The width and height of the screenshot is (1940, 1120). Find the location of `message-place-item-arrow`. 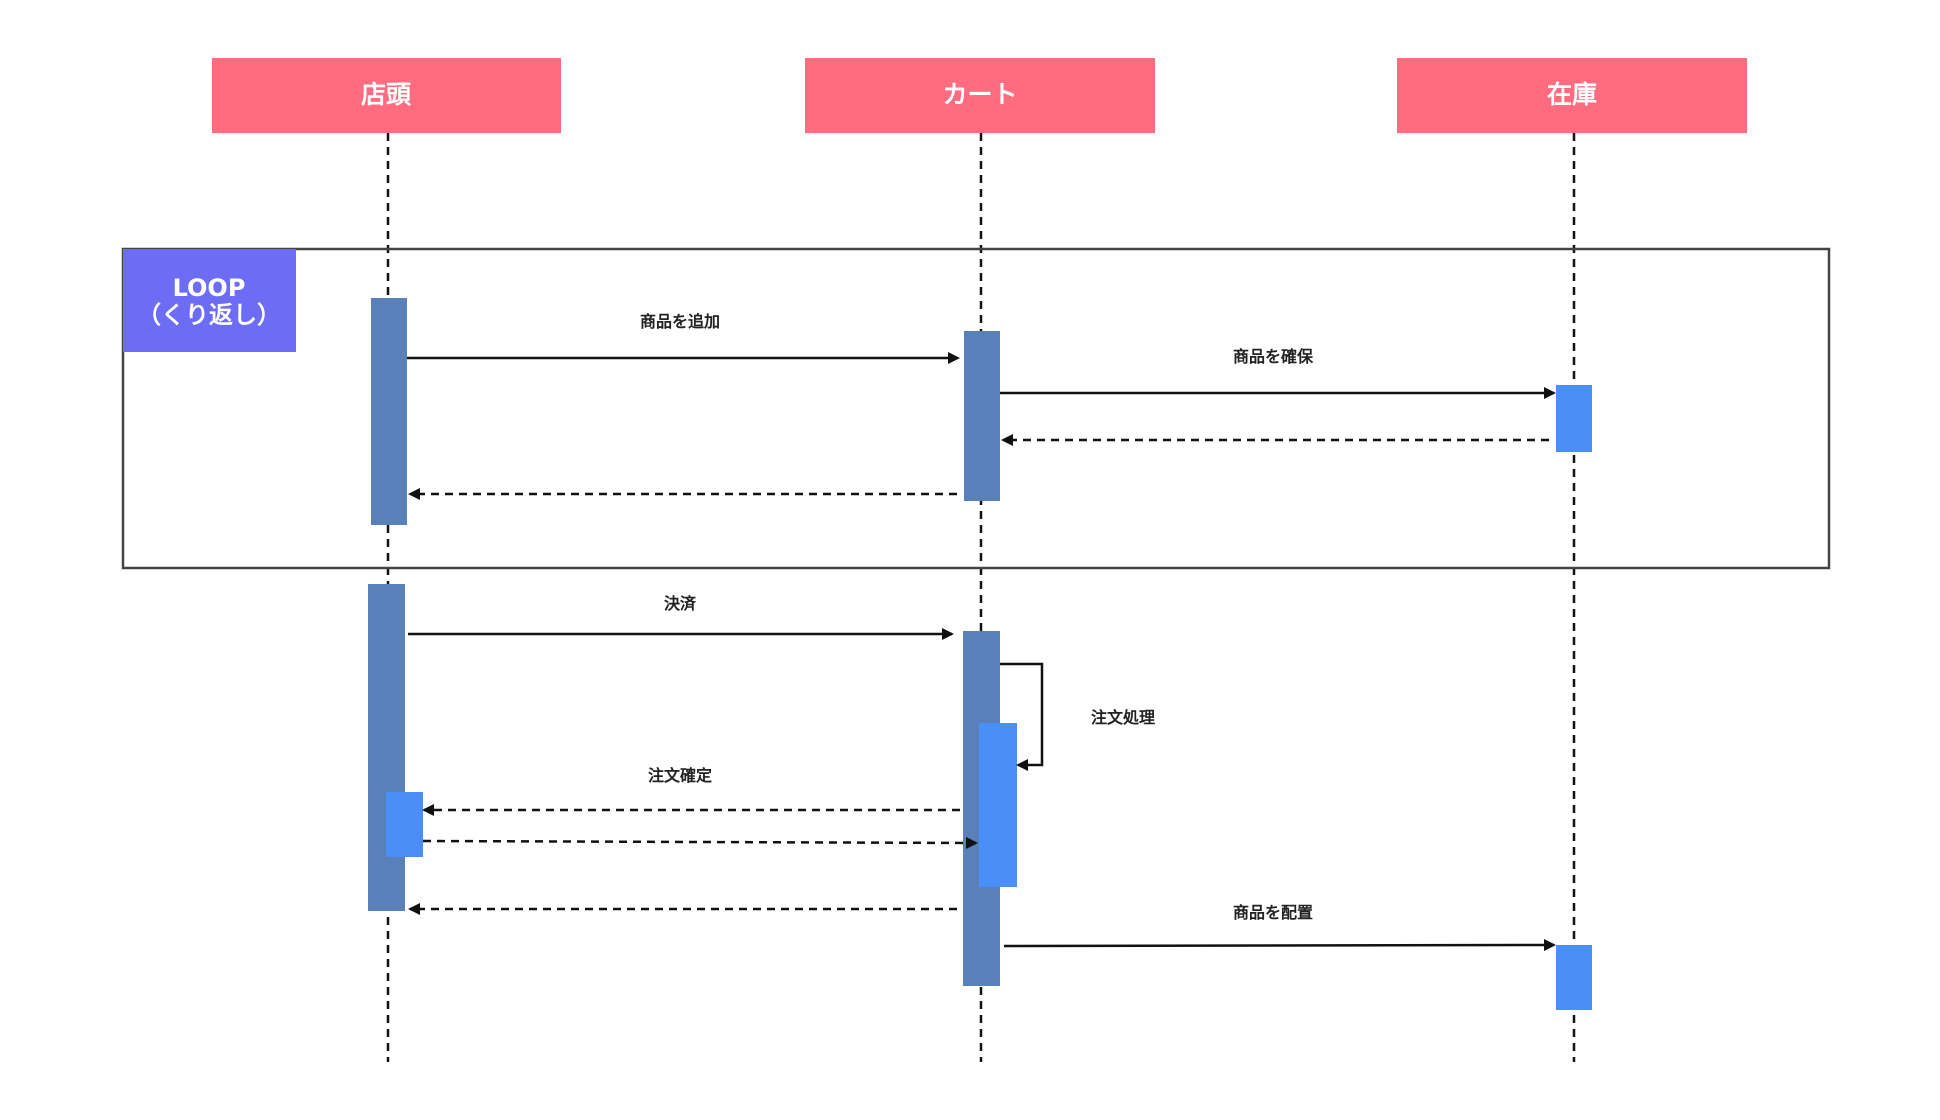

message-place-item-arrow is located at coordinates (1279, 945).